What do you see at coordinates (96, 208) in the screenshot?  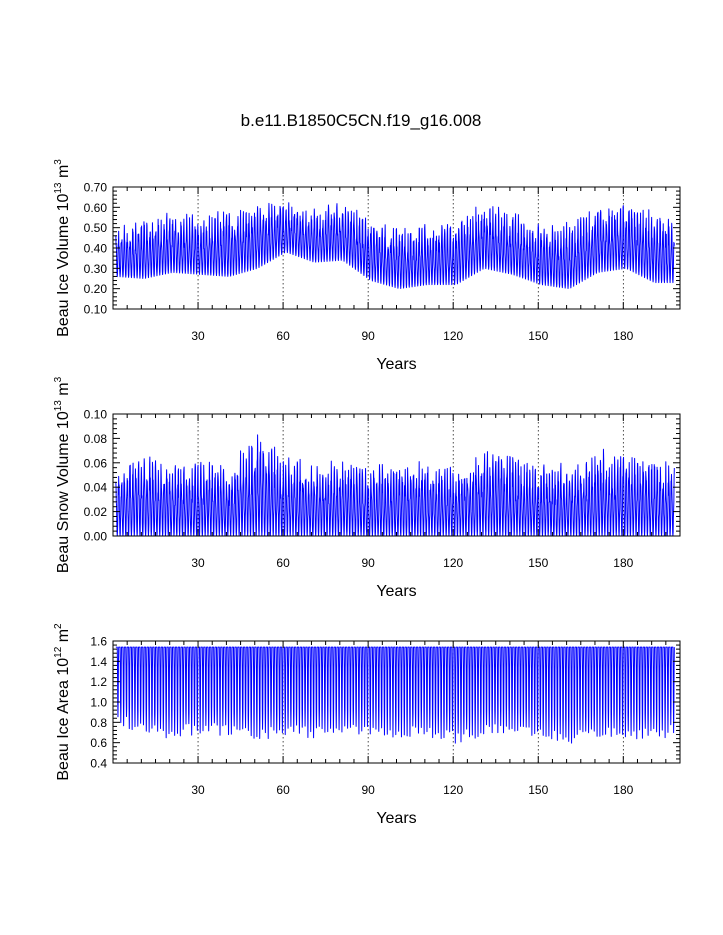 I see `y-tick-label: 0.60` at bounding box center [96, 208].